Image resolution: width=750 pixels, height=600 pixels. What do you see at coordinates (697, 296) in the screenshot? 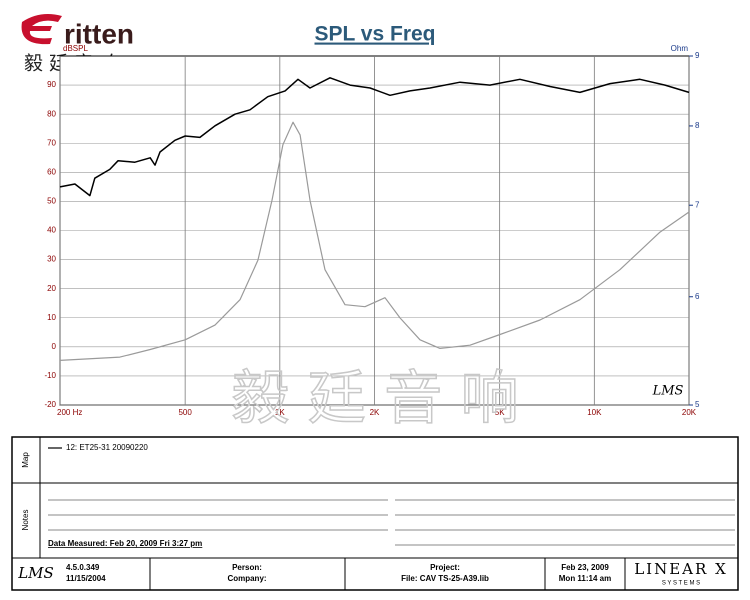
I see `y2-tick-label: 6` at bounding box center [697, 296].